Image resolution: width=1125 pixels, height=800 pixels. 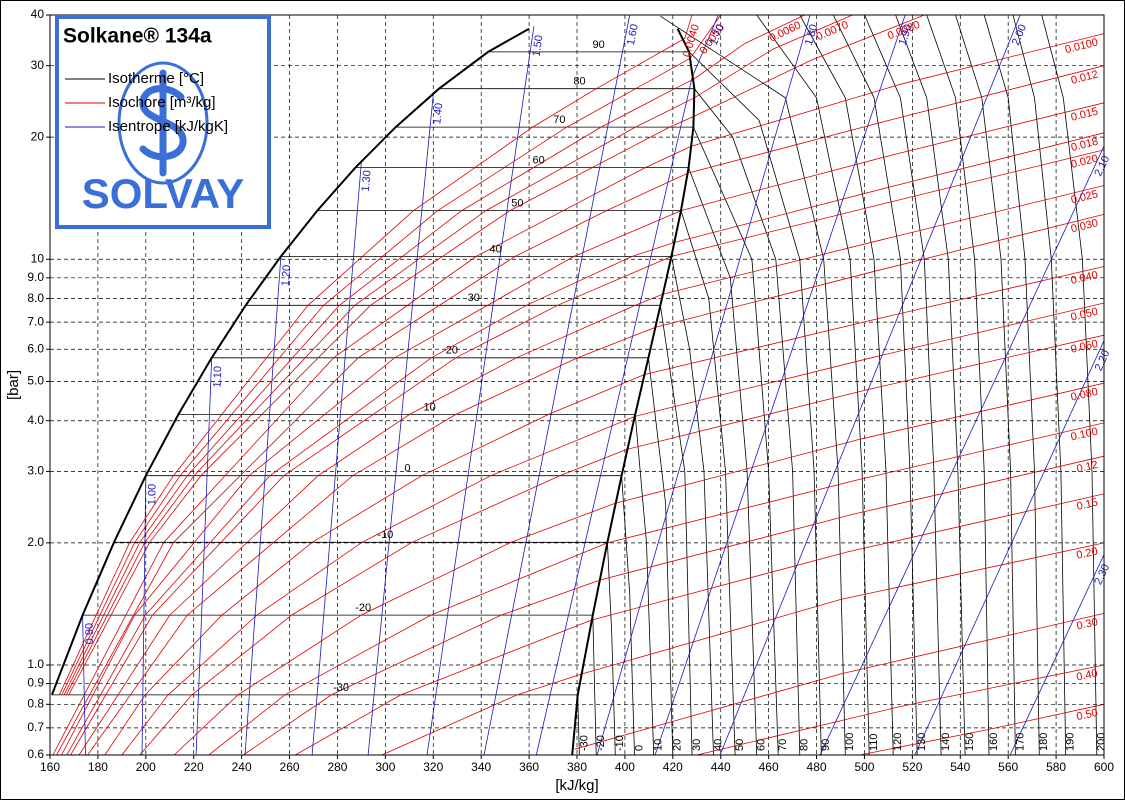 I want to click on x-tick-label: 240, so click(x=242, y=767).